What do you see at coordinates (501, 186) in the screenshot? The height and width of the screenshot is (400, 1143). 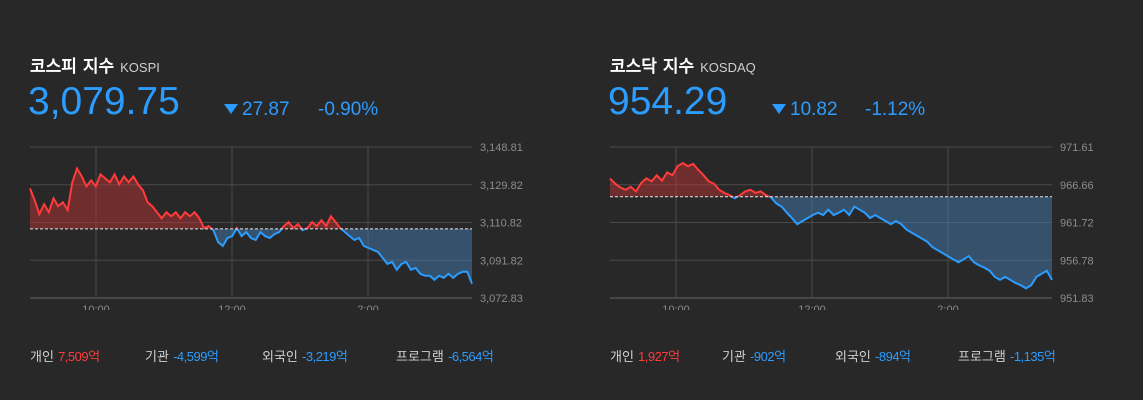 I see `y-tick-label: 3,129.82` at bounding box center [501, 186].